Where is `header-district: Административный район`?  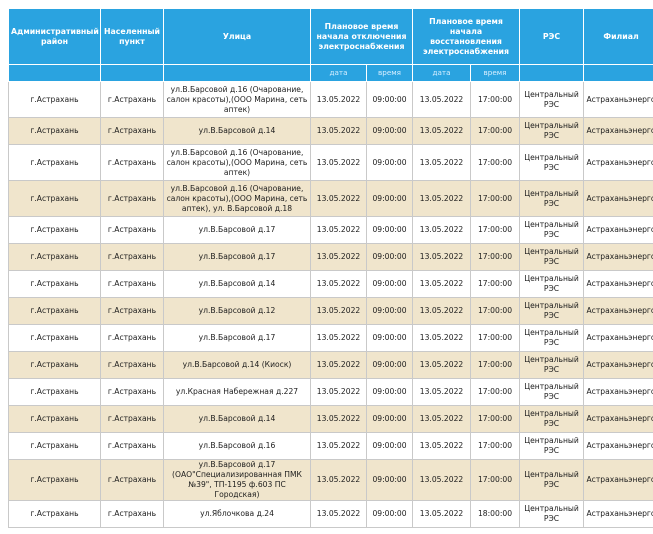
header-district: Административный район is located at coordinates (54, 36).